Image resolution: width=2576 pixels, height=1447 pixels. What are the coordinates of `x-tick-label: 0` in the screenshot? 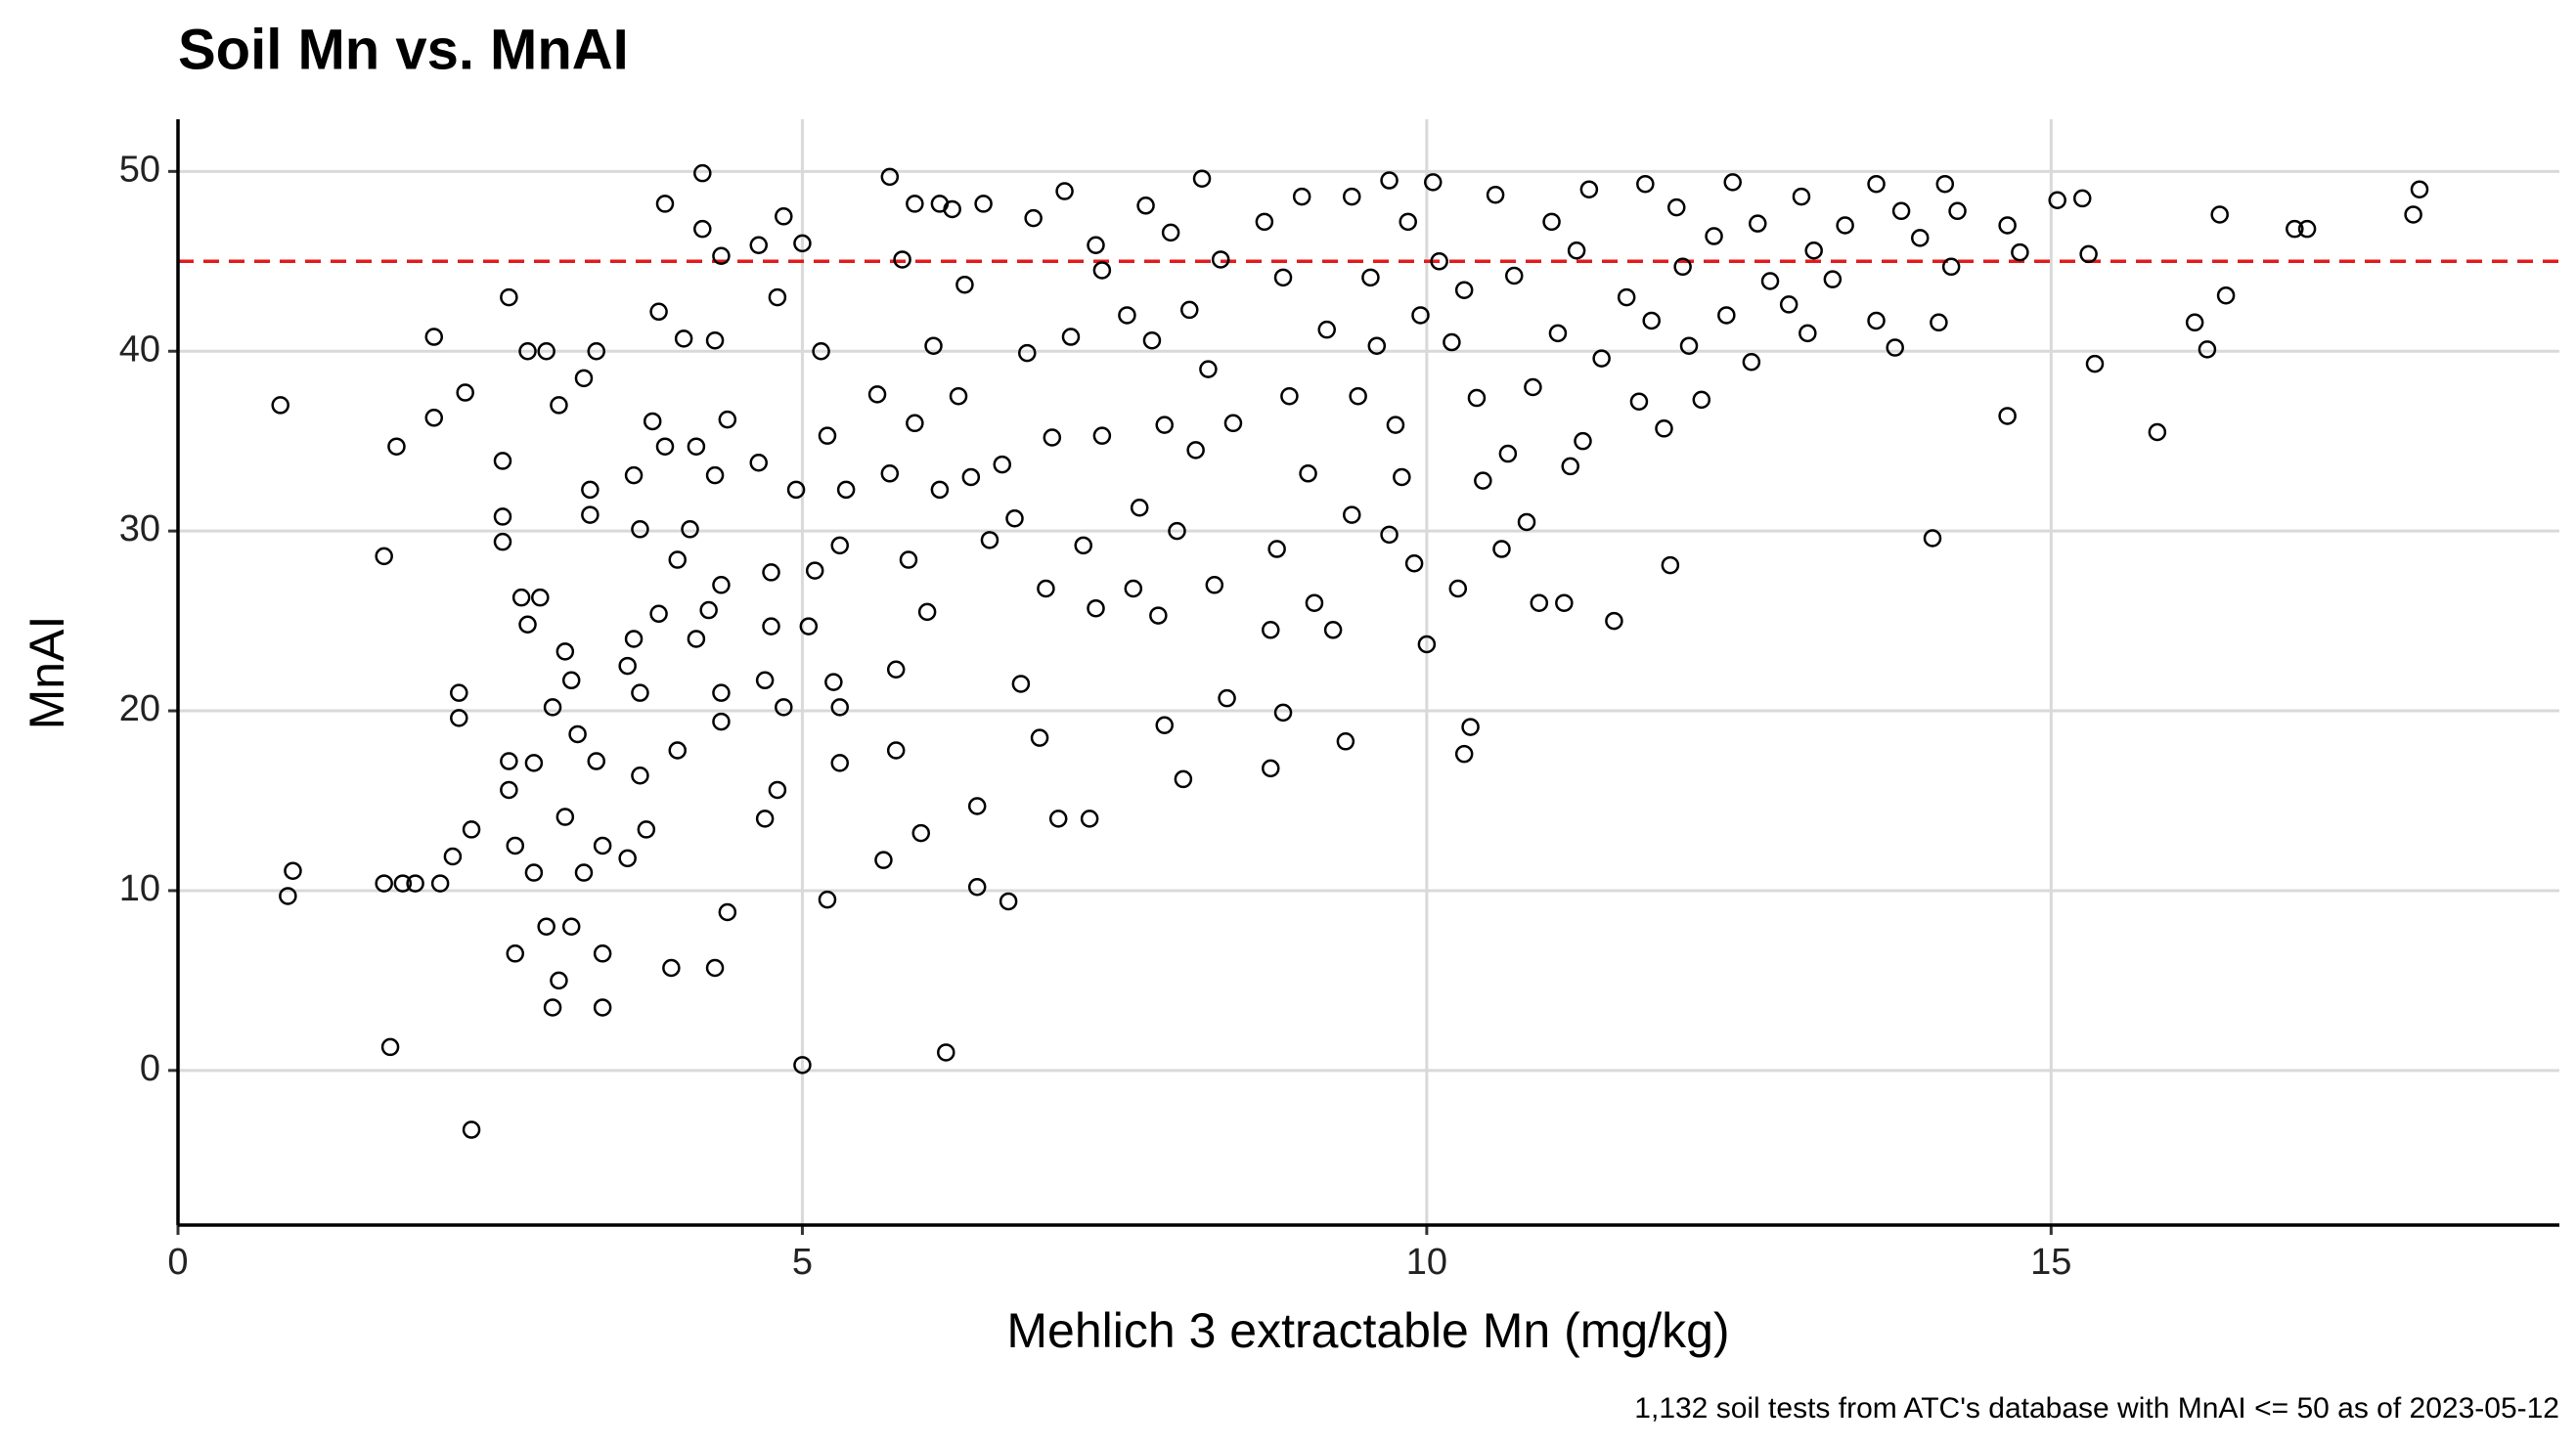 It's located at (177, 1262).